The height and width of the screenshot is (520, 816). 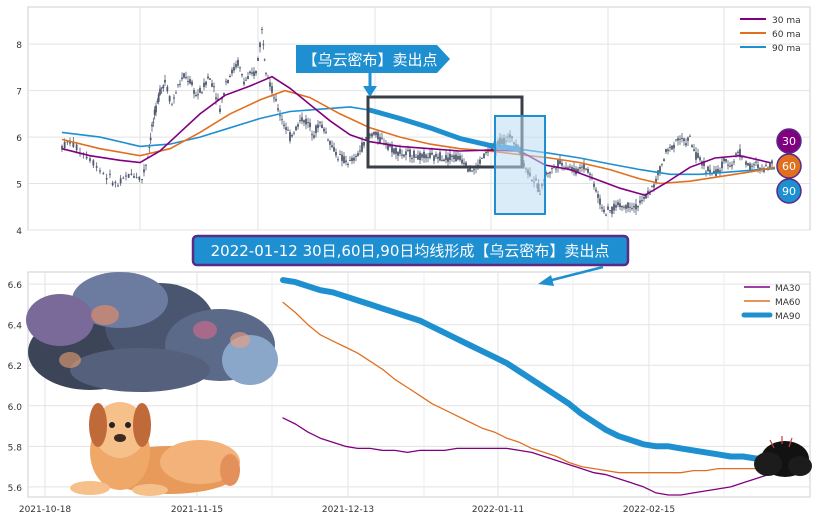 I want to click on bottom-y-tick-label: 5.6, so click(x=15, y=489).